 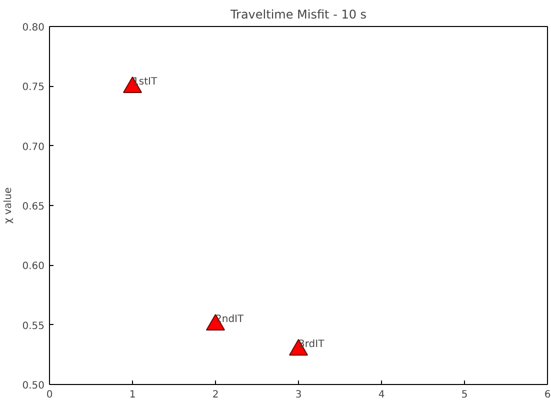 What do you see at coordinates (49, 395) in the screenshot?
I see `x-tick-label: 0` at bounding box center [49, 395].